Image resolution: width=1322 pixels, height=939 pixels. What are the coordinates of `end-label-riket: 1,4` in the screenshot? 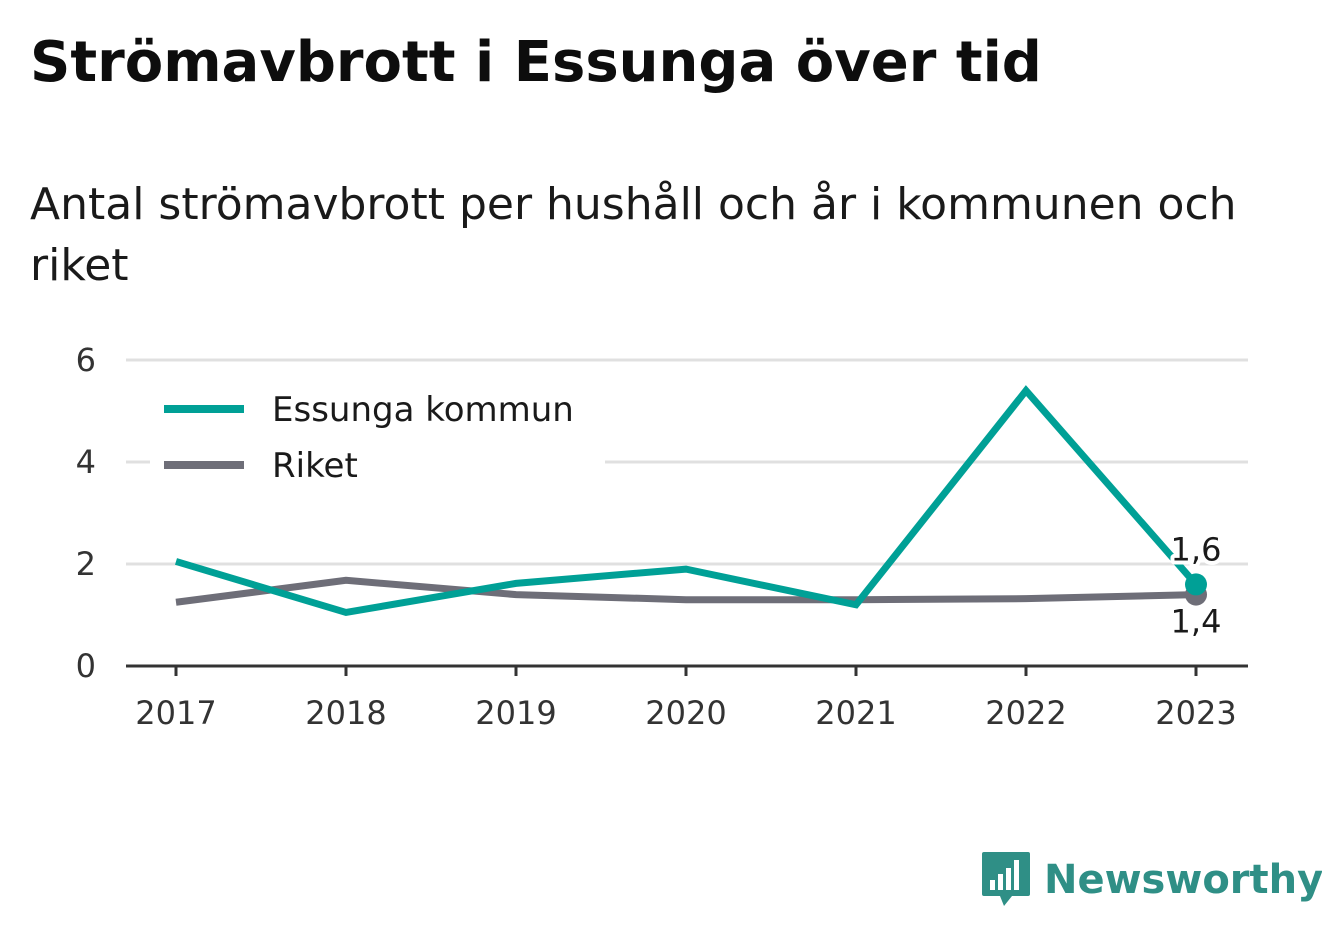 It's located at (1196, 622).